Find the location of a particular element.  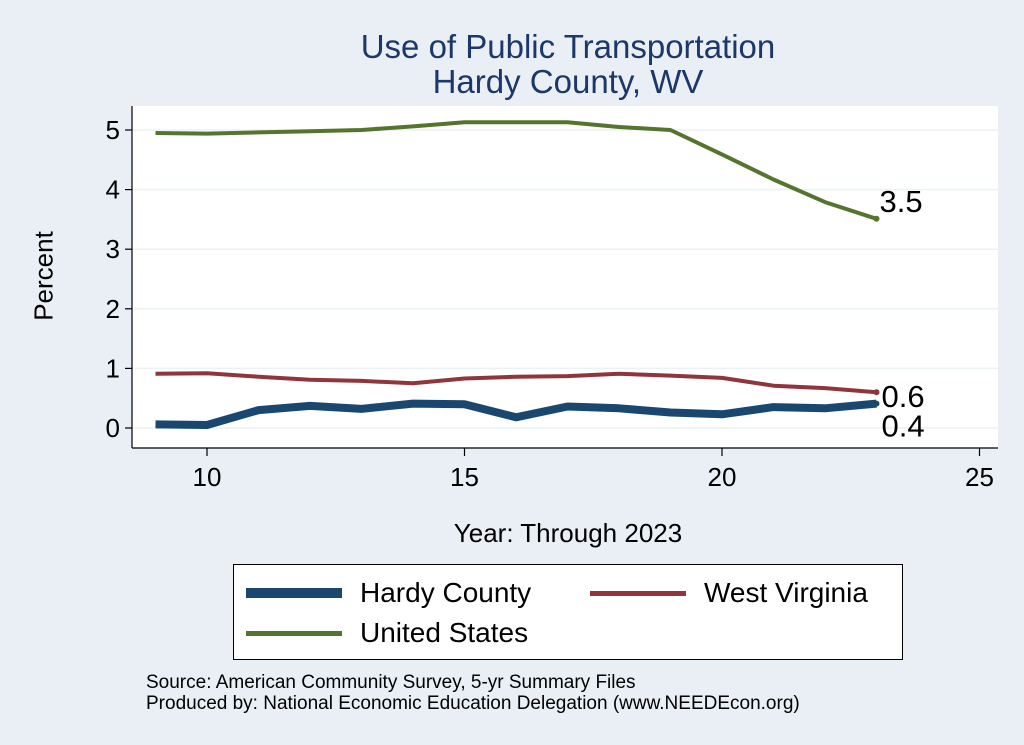

legend-item-united-states: United States is located at coordinates (387, 633).